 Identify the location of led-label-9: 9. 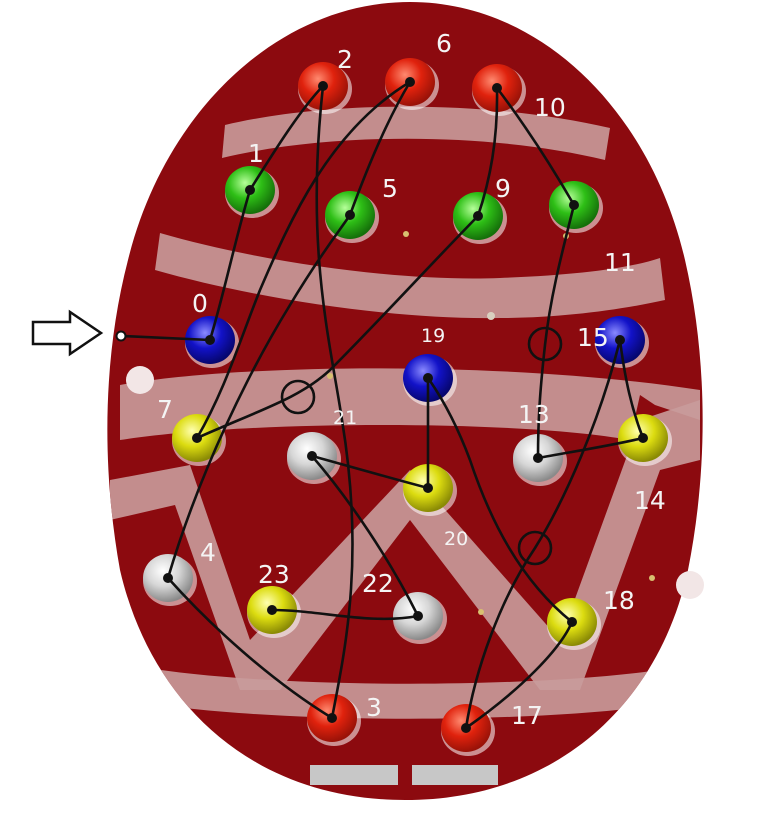
(503, 188).